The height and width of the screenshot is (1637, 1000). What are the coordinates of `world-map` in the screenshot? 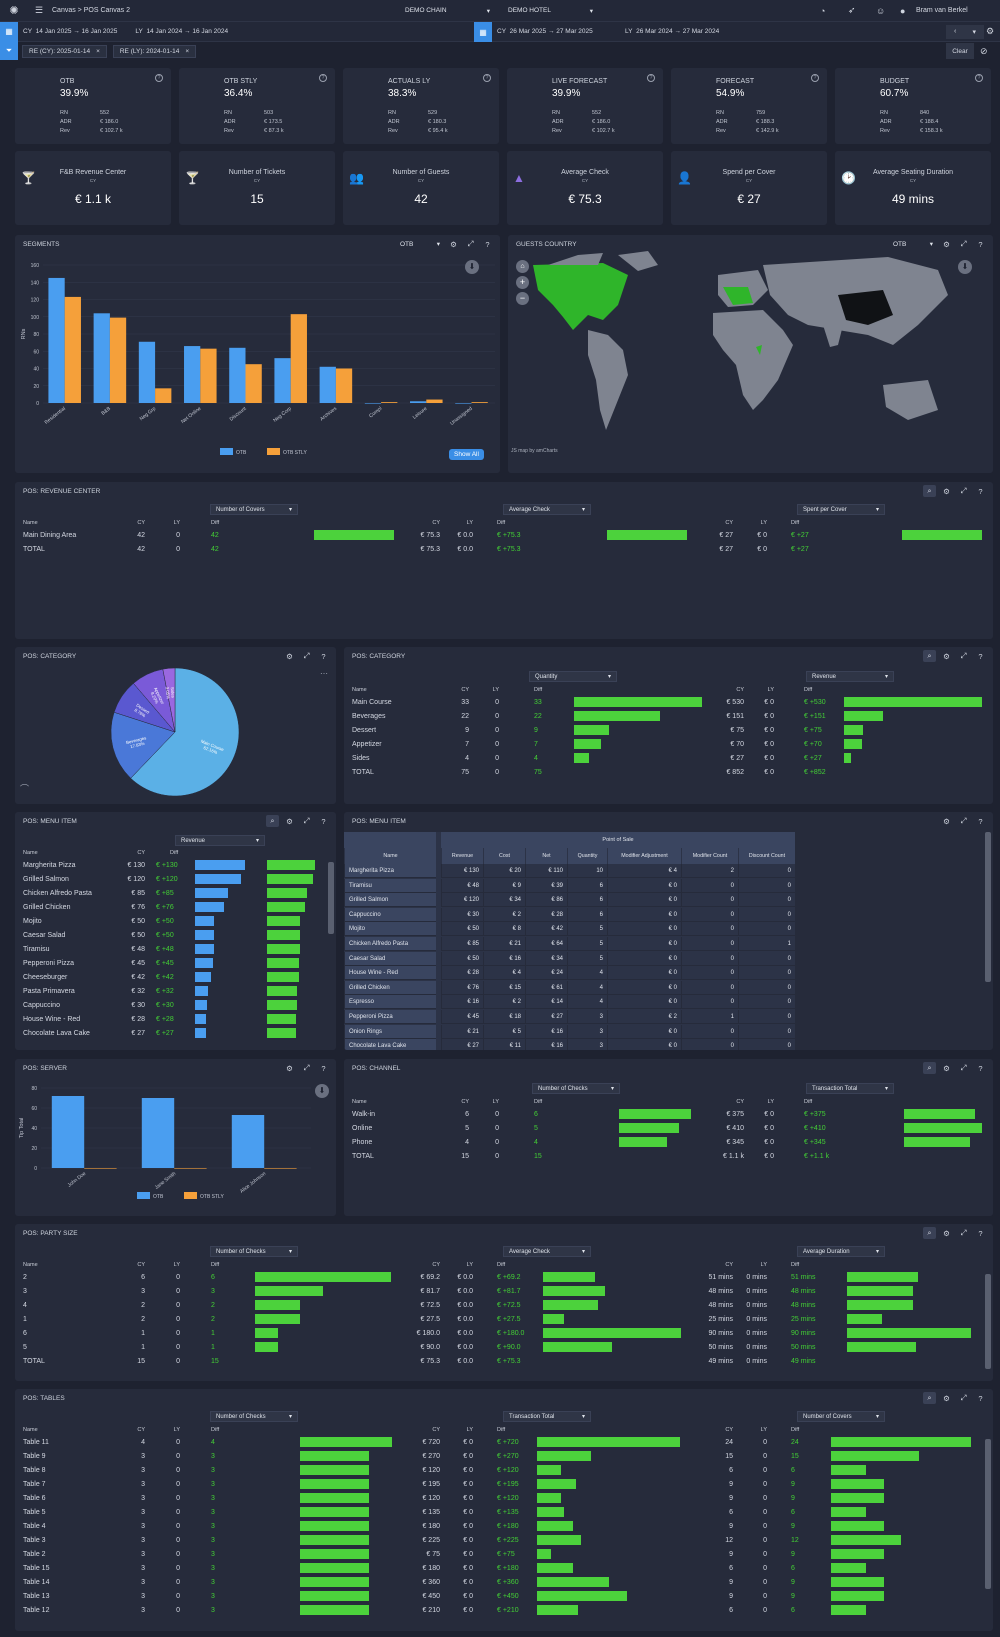 It's located at (750, 354).